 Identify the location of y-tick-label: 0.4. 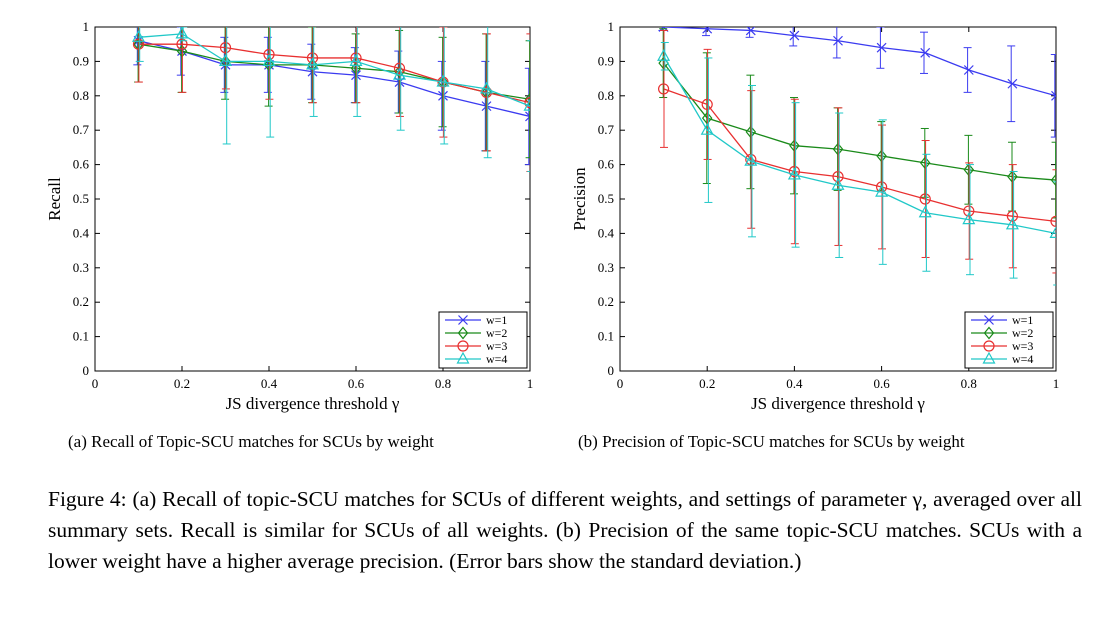
(81, 232).